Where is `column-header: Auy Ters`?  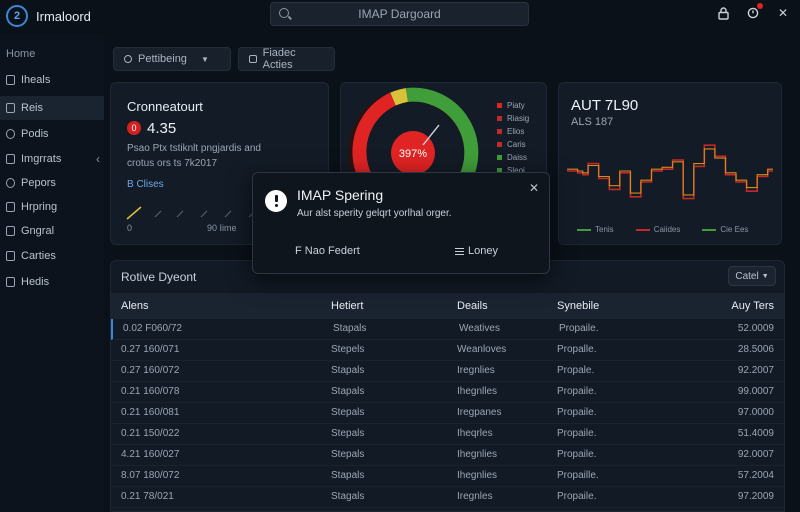
column-header: Auy Ters is located at coordinates (752, 306).